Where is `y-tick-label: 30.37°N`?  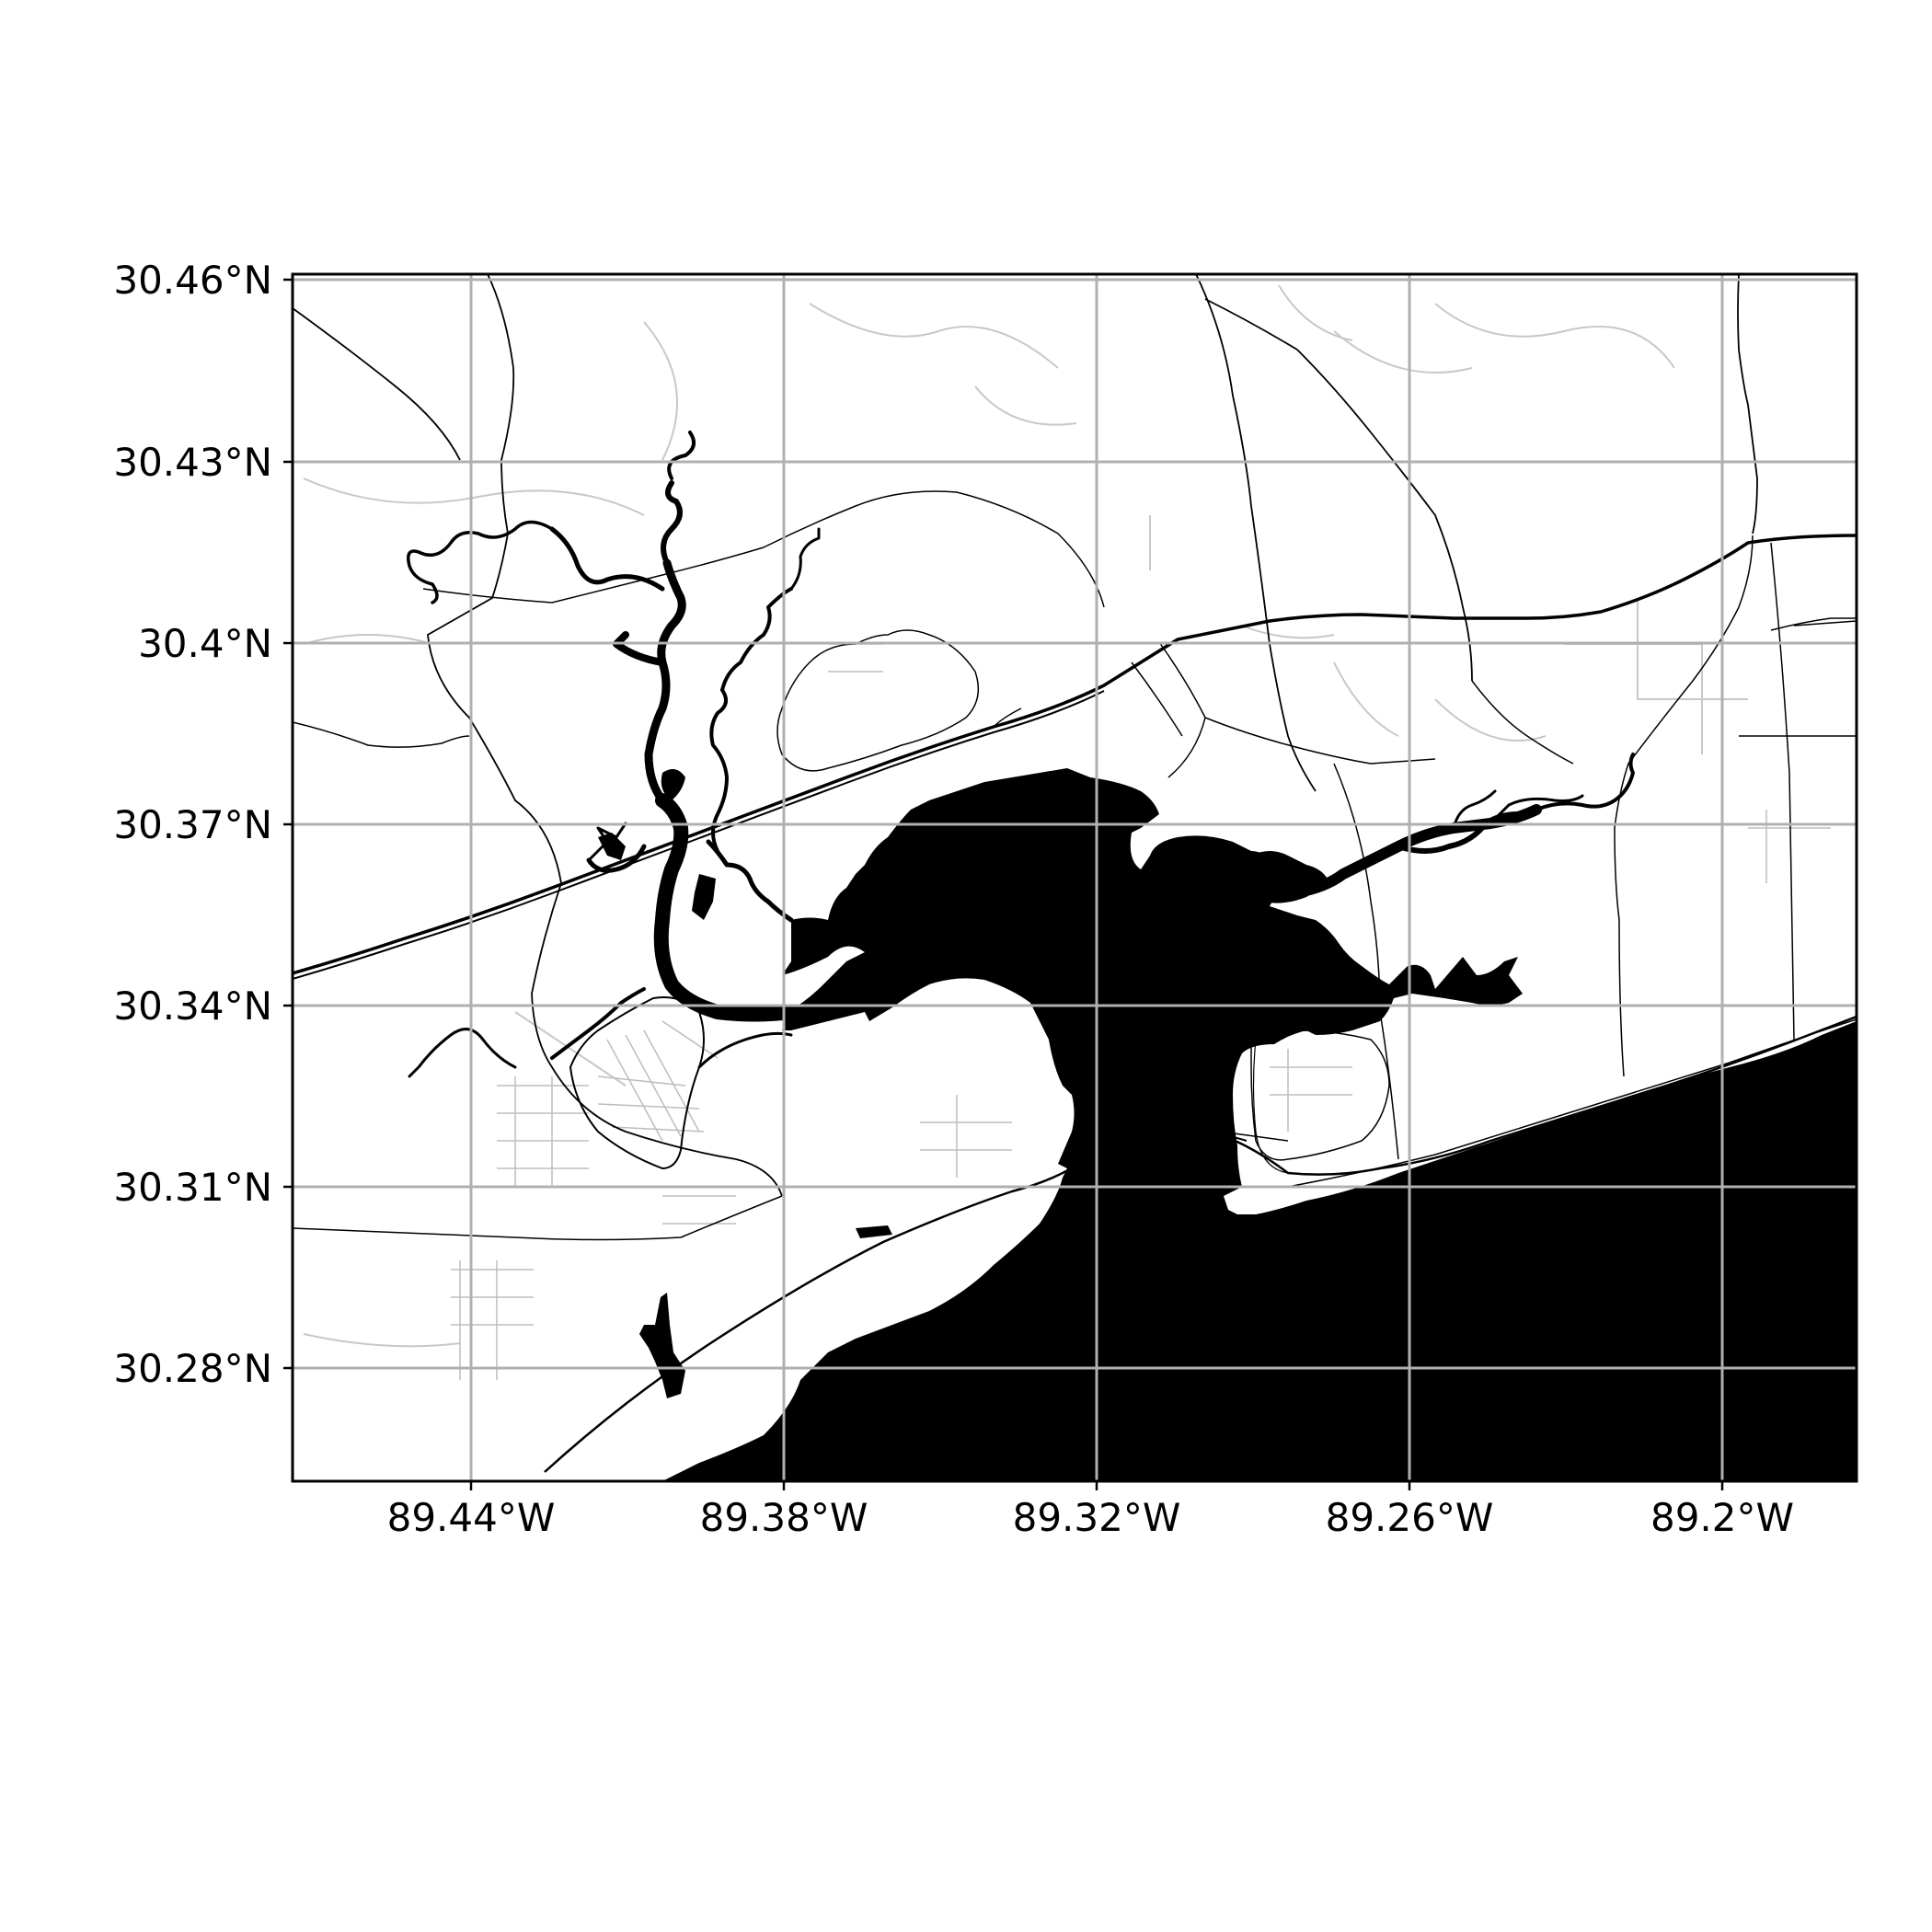
y-tick-label: 30.37°N is located at coordinates (192, 824).